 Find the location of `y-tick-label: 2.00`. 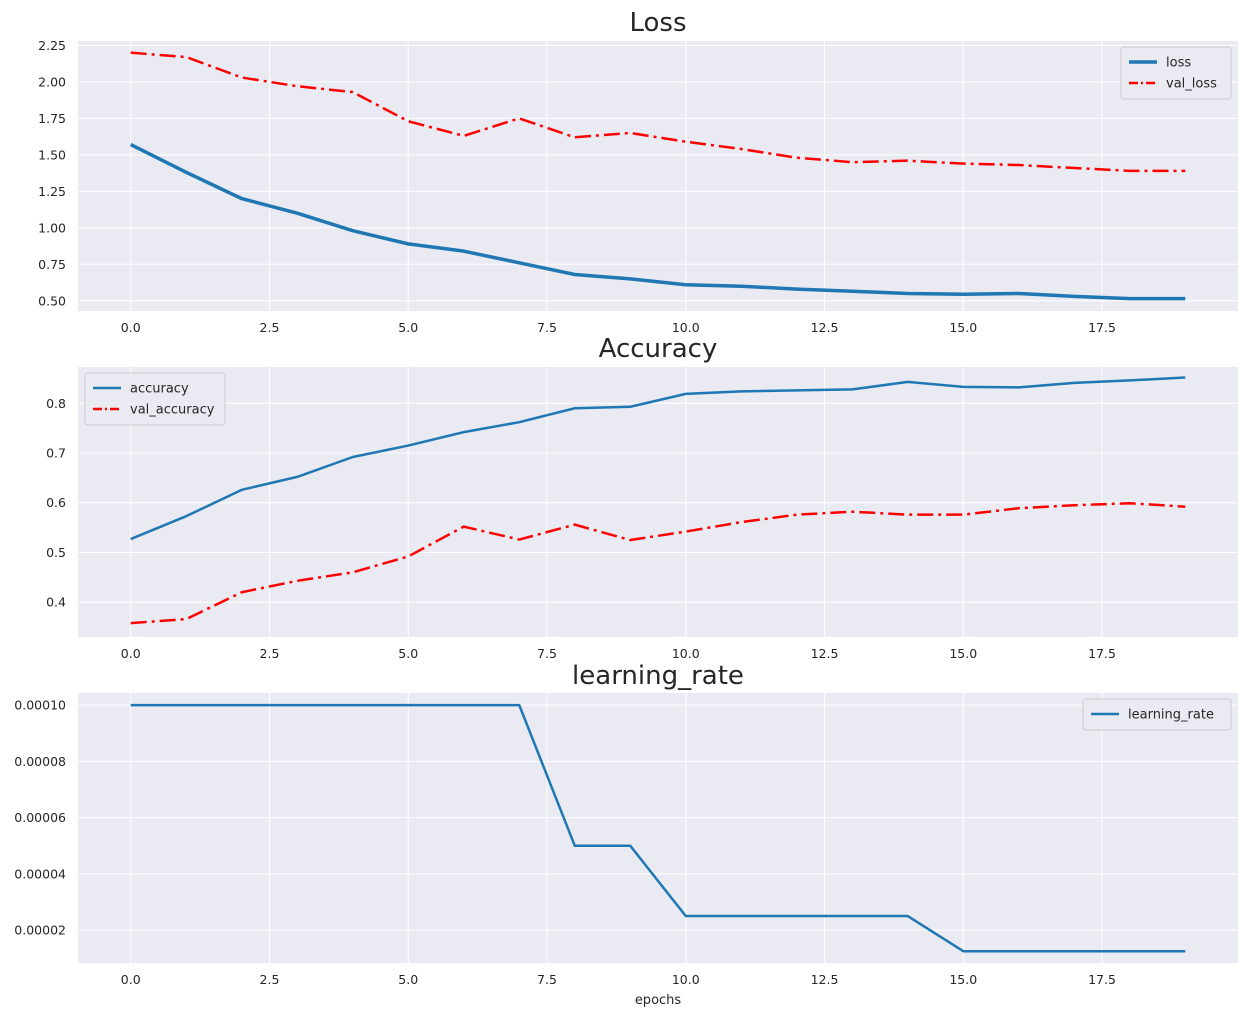

y-tick-label: 2.00 is located at coordinates (52, 81).